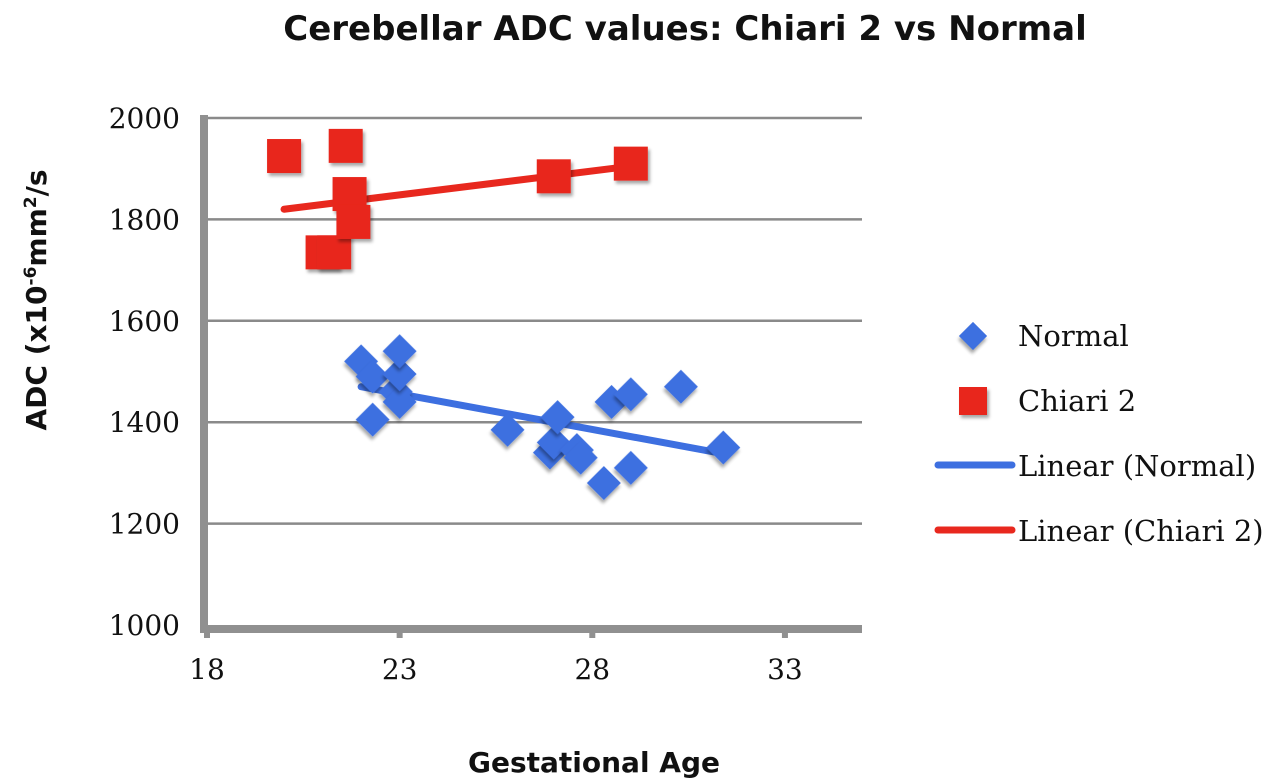 The height and width of the screenshot is (783, 1280). I want to click on y-tick-label-1600: 1600, so click(144, 321).